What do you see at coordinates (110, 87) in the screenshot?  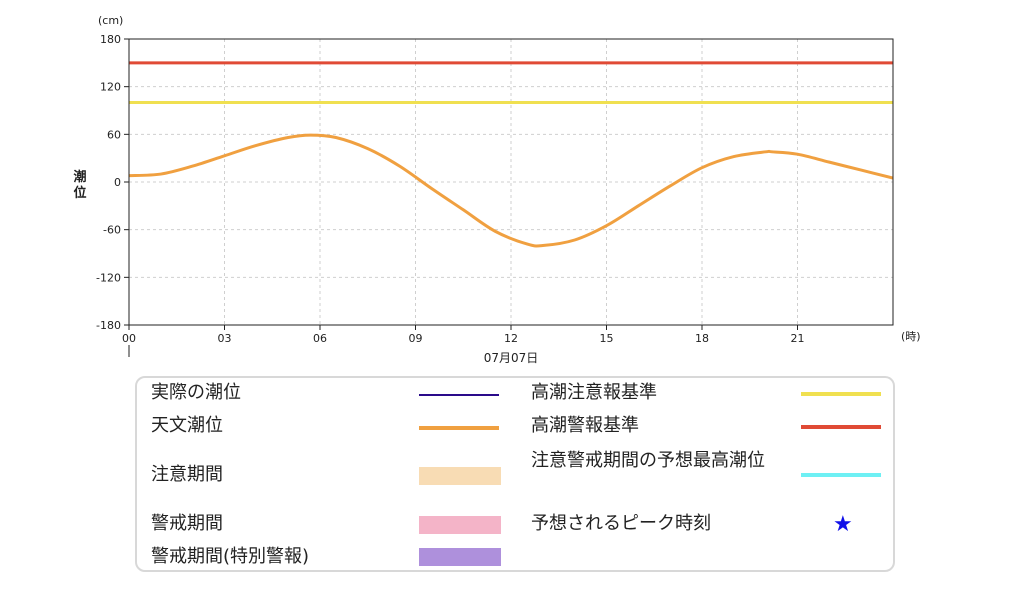 I see `y-tick-label: 120` at bounding box center [110, 87].